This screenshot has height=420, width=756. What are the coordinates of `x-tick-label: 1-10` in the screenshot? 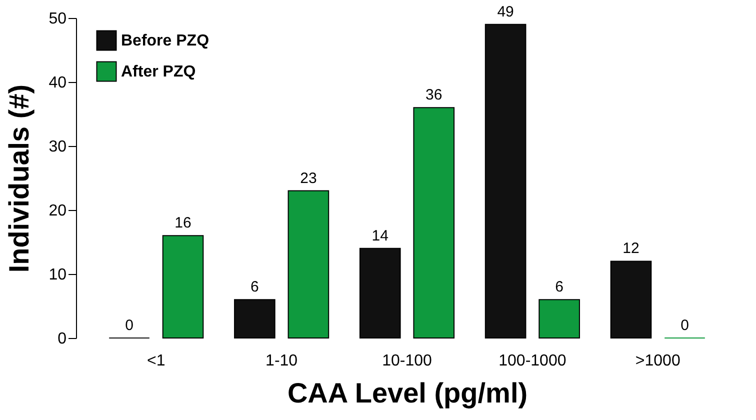 It's located at (282, 361).